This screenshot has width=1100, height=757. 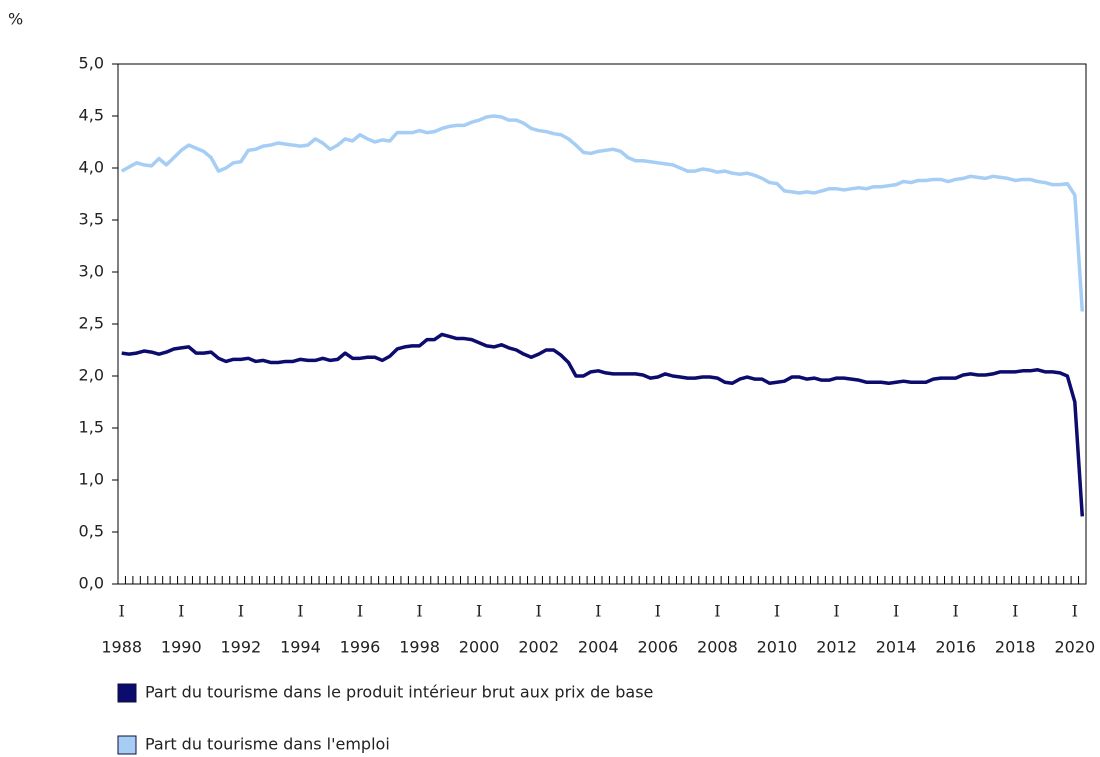 What do you see at coordinates (91, 115) in the screenshot?
I see `y-tick-label: 4,5` at bounding box center [91, 115].